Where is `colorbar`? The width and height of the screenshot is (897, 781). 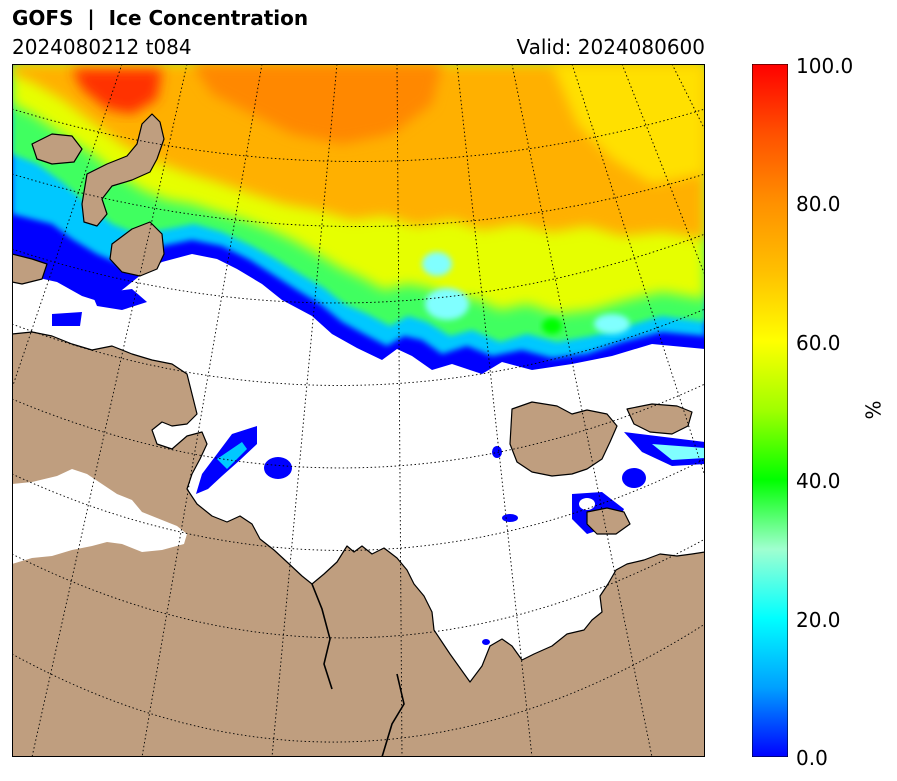
colorbar is located at coordinates (770, 410).